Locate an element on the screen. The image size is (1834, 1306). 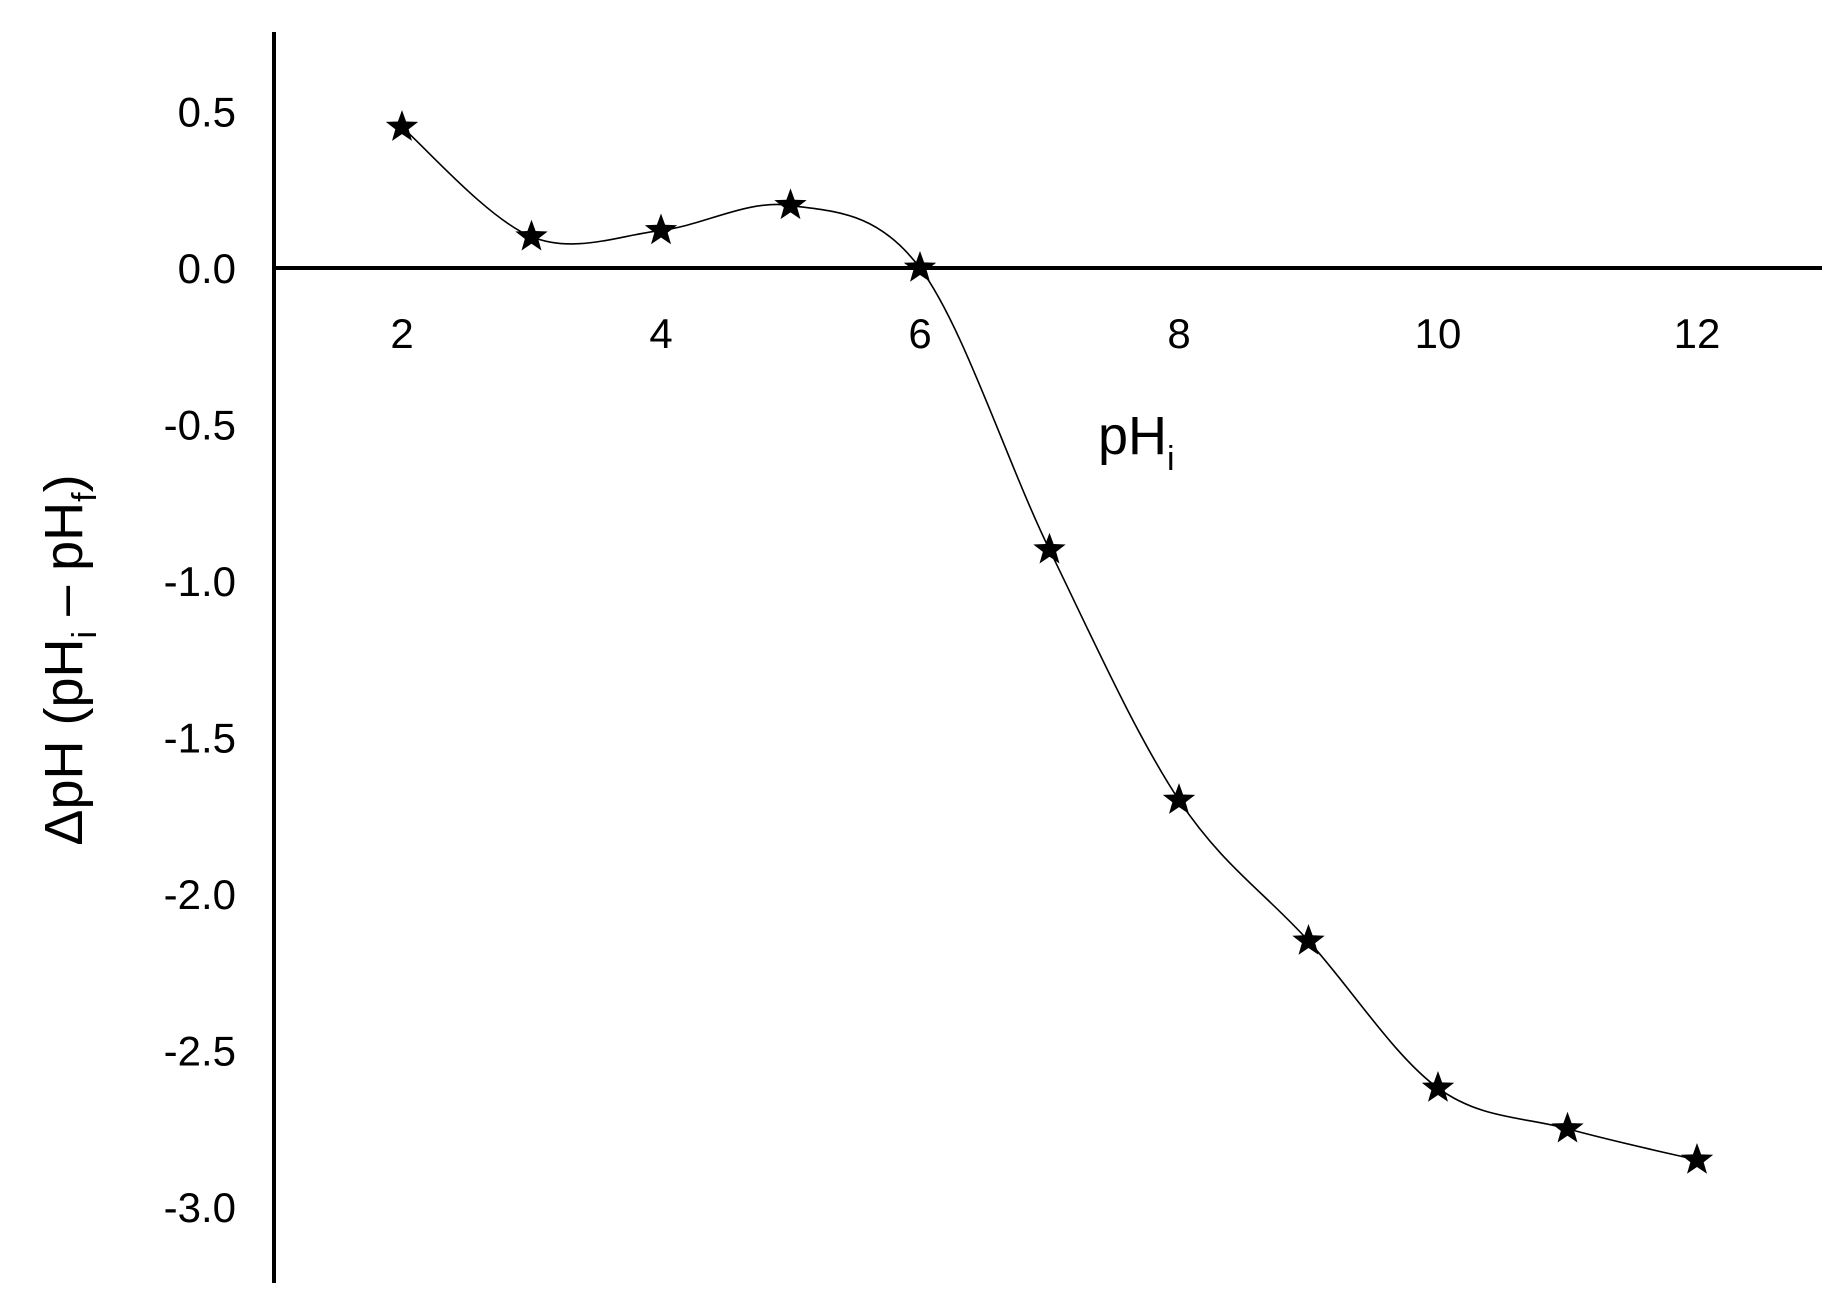
y-tick-label: -1.0 is located at coordinates (200, 581).